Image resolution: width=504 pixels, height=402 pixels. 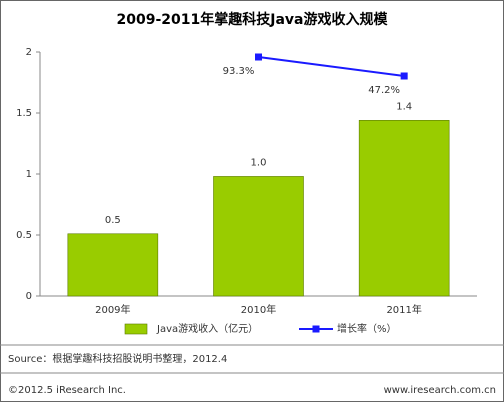 What do you see at coordinates (113, 220) in the screenshot?
I see `value-label: 0.5` at bounding box center [113, 220].